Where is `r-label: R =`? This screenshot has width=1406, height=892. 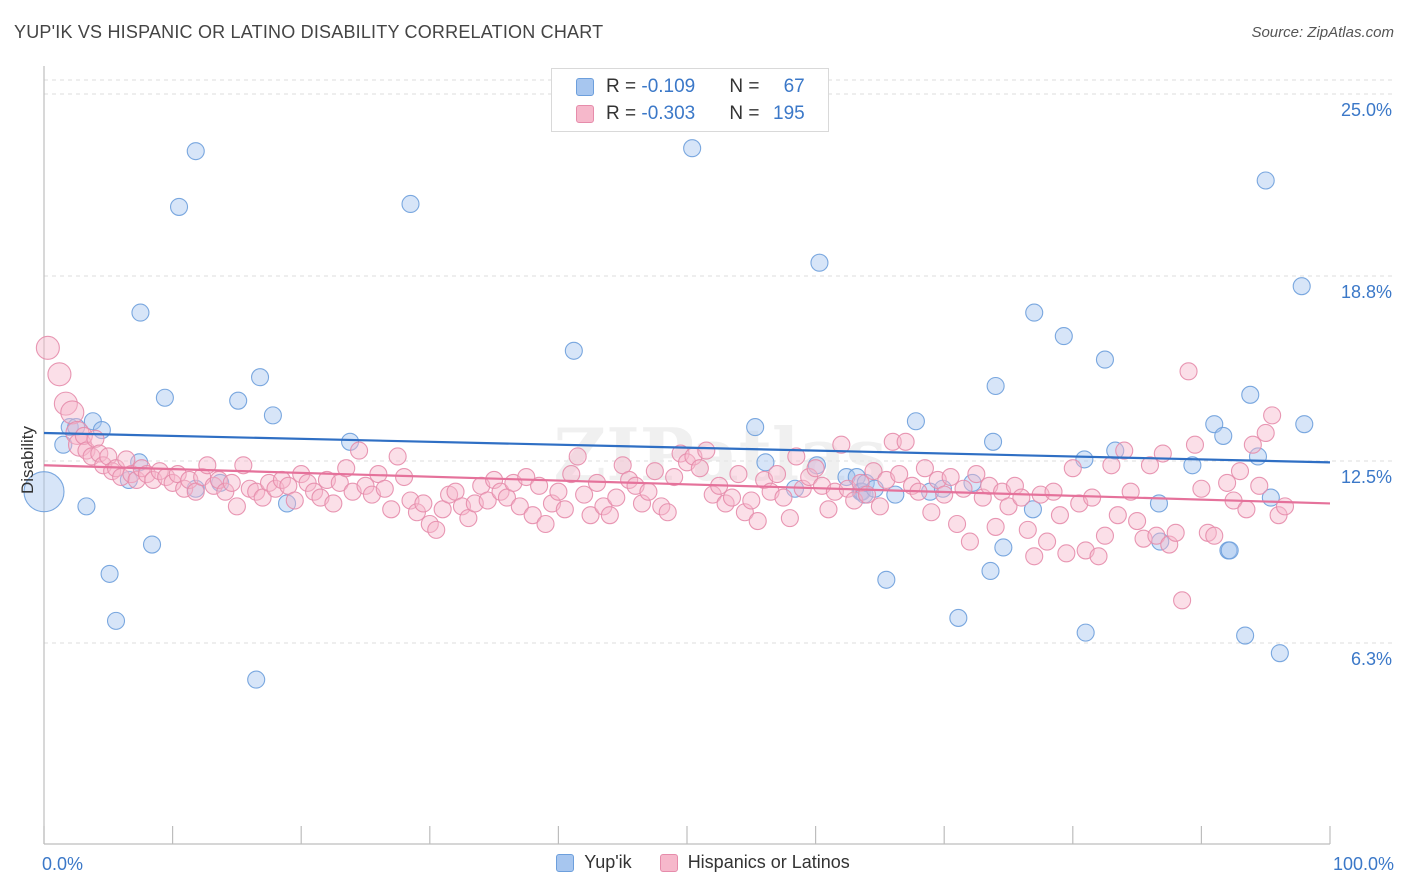
r-label: R = is located at coordinates (624, 86).